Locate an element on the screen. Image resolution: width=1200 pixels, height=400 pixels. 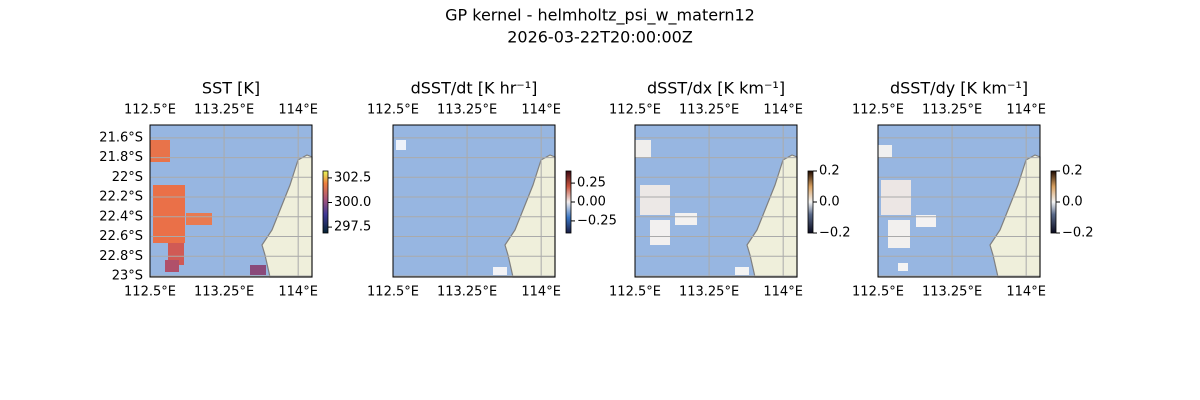
figure-title: GP kernel - helmholtz_psi_w_matern12 is located at coordinates (600, 16).